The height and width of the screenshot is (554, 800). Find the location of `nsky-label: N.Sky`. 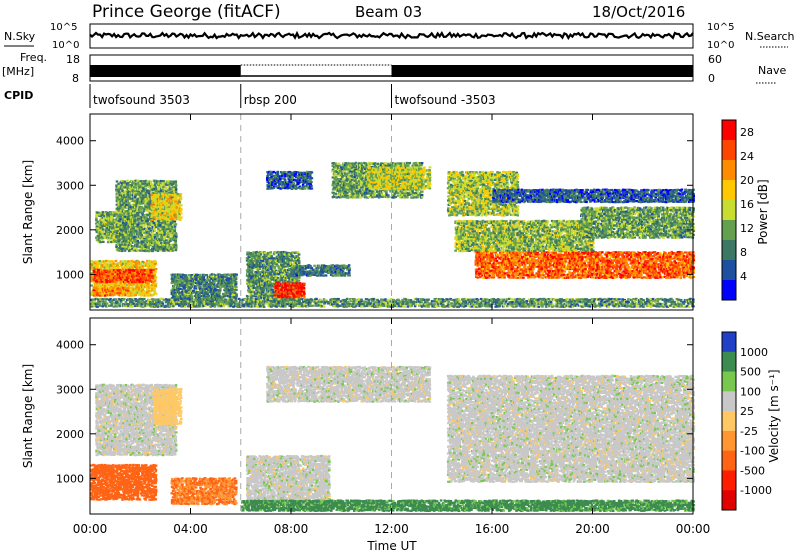

nsky-label: N.Sky is located at coordinates (20, 36).